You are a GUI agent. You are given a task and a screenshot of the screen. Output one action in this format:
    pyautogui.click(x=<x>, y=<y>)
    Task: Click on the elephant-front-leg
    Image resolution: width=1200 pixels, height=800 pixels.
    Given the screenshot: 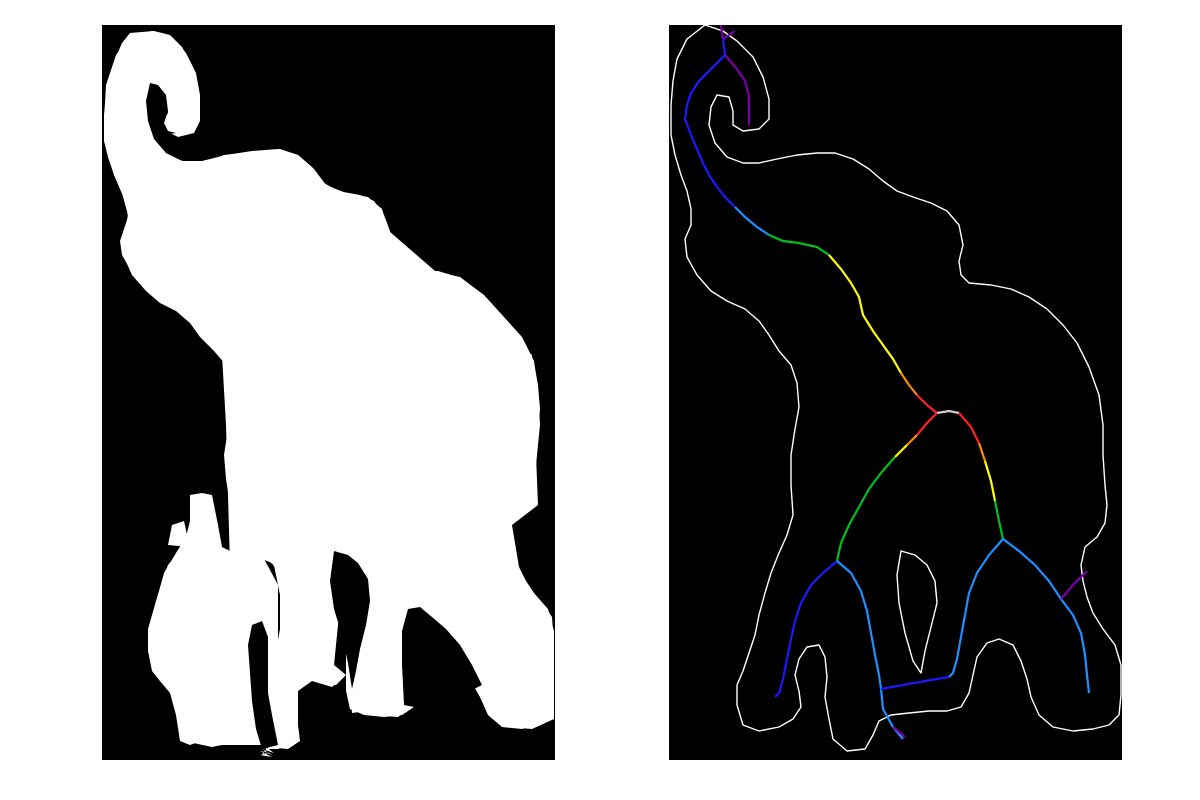 What is the action you would take?
    pyautogui.click(x=214, y=553)
    